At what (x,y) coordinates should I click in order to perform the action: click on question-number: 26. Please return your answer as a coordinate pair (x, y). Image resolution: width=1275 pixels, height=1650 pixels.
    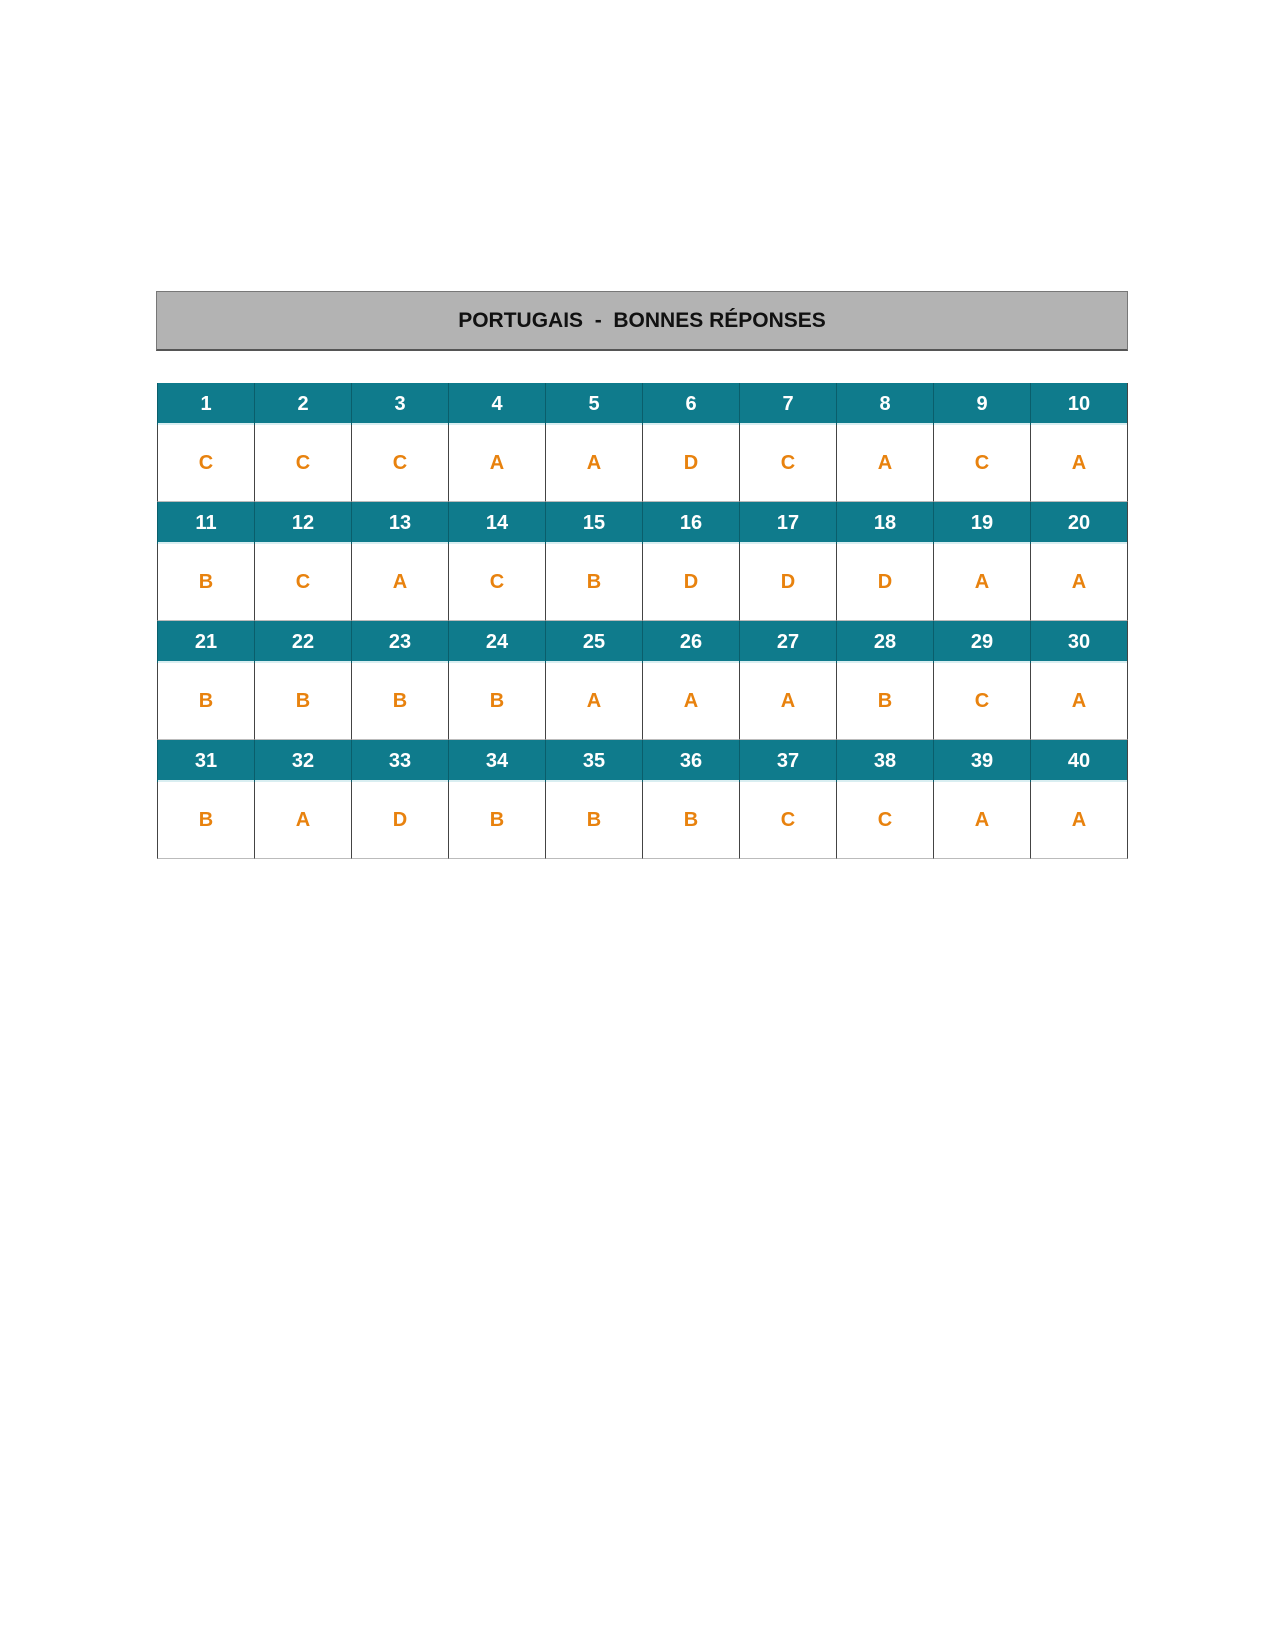
    Looking at the image, I should click on (690, 642).